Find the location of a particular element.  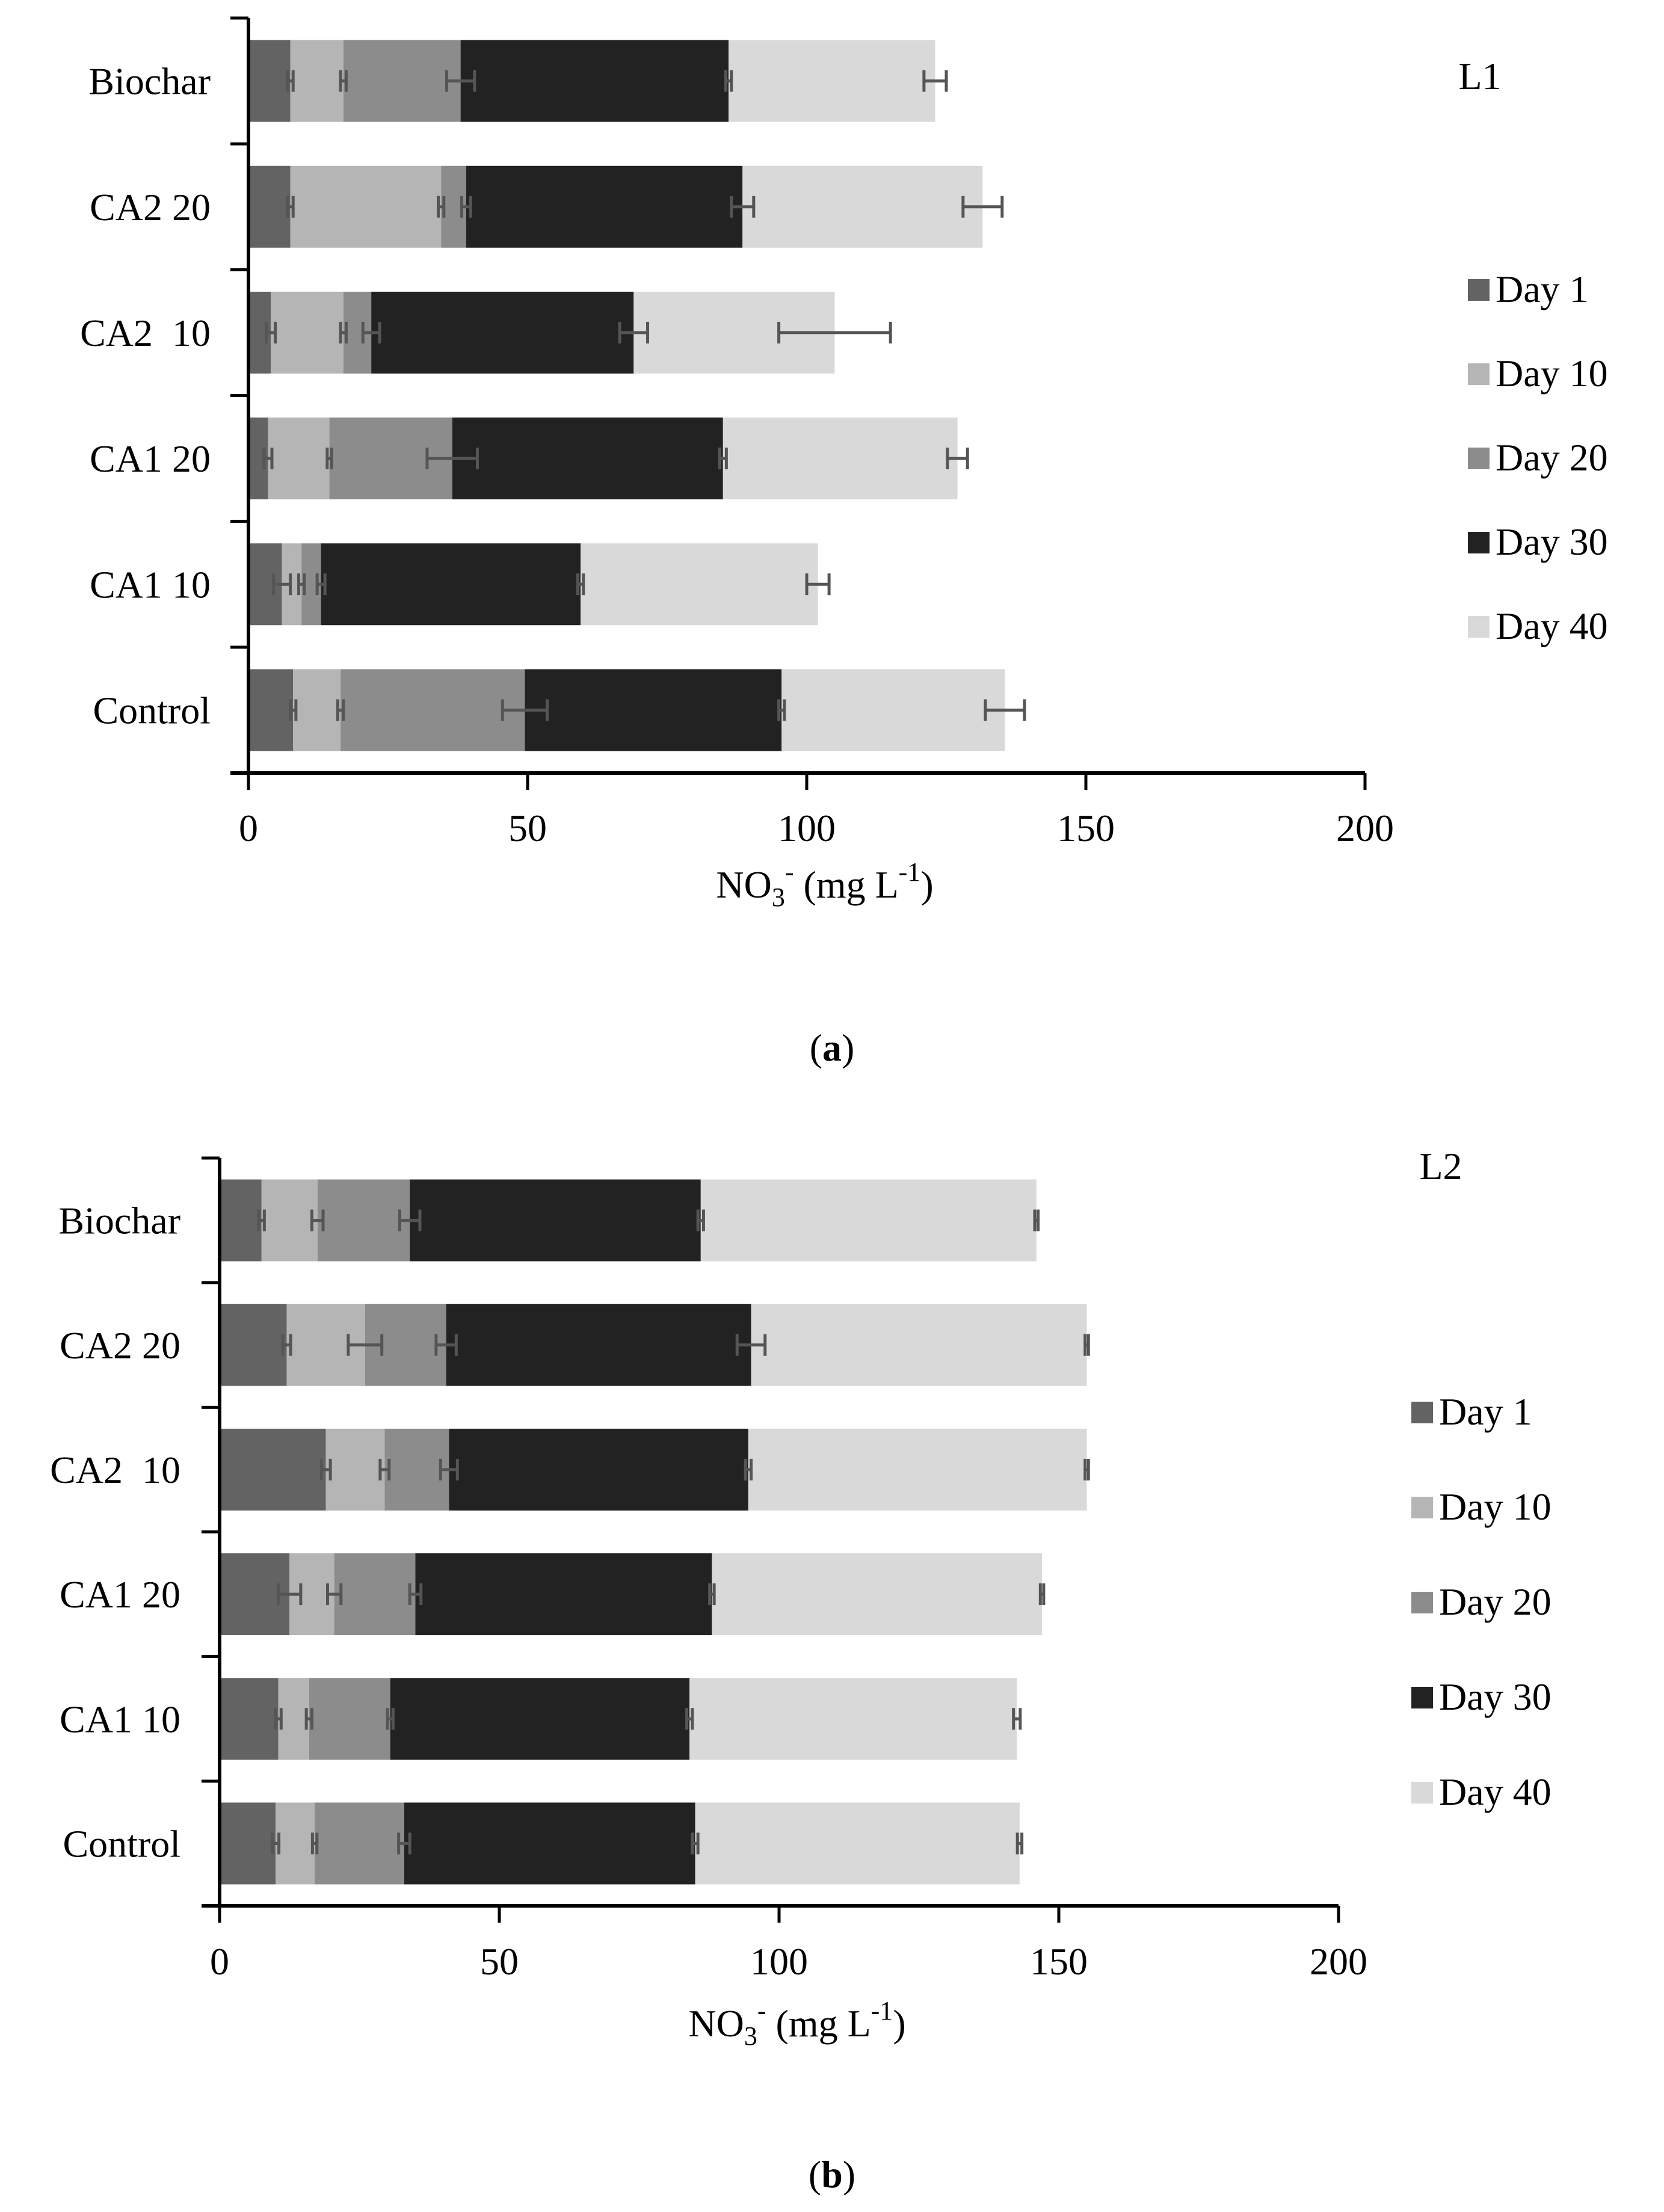

legend-label: Day 10 is located at coordinates (1552, 373).